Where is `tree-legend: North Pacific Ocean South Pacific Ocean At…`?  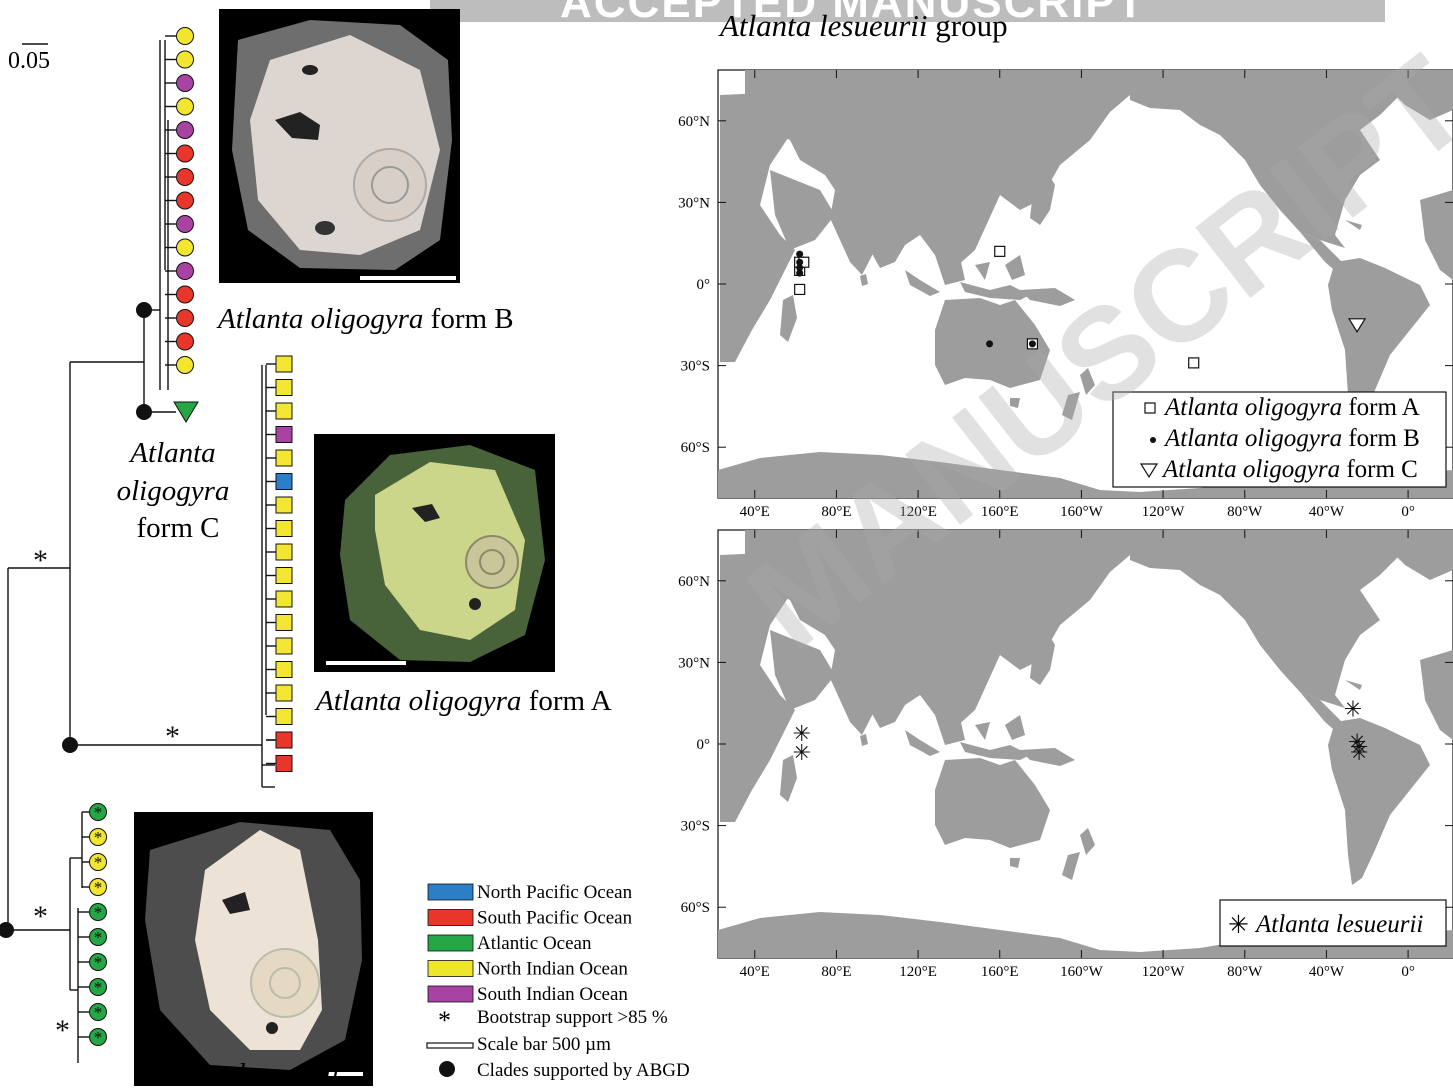
tree-legend: North Pacific Ocean South Pacific Ocean At… is located at coordinates (530, 943).